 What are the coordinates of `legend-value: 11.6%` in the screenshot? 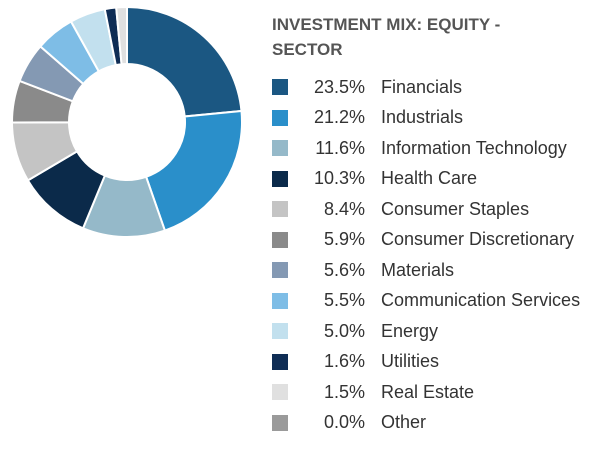 It's located at (340, 147).